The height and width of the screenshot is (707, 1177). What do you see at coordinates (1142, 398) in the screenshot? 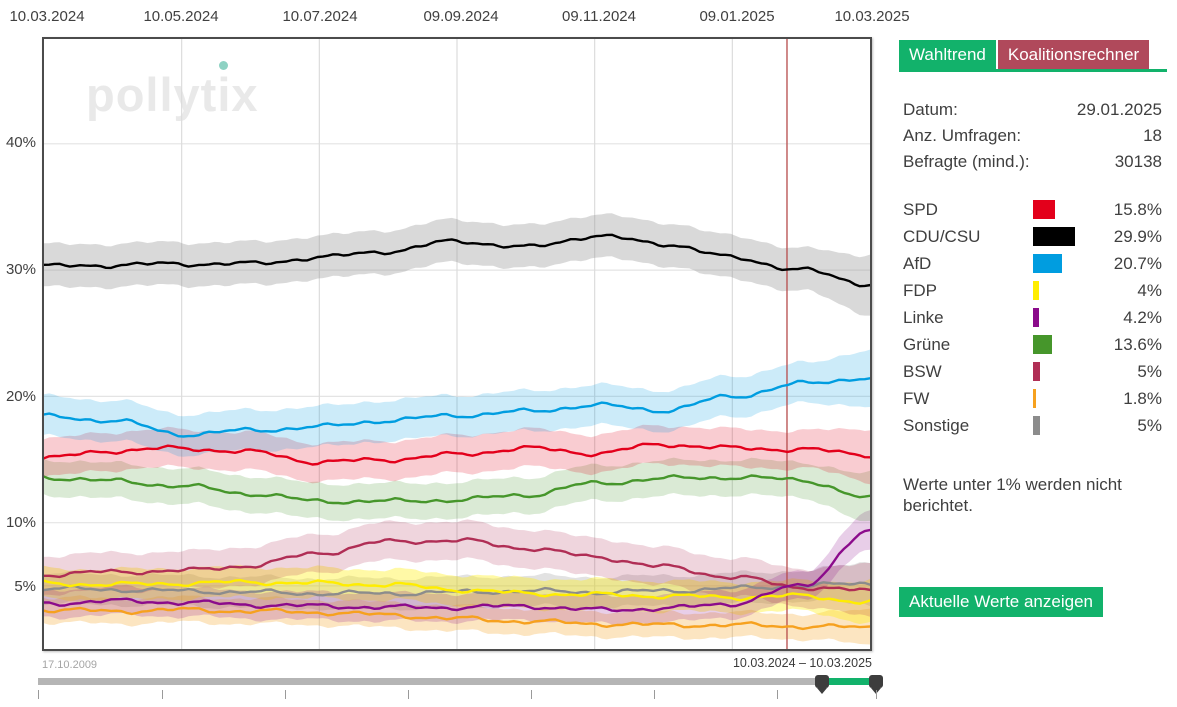
I see `party-value: 1.8%` at bounding box center [1142, 398].